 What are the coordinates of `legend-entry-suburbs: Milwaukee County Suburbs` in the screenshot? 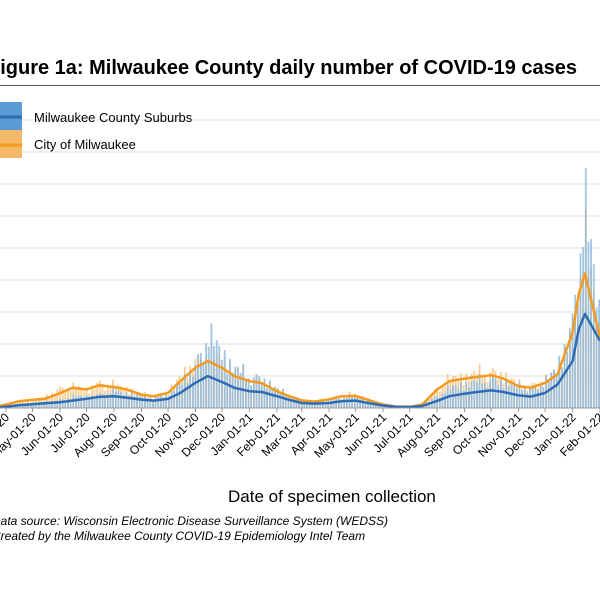 It's located at (96, 117).